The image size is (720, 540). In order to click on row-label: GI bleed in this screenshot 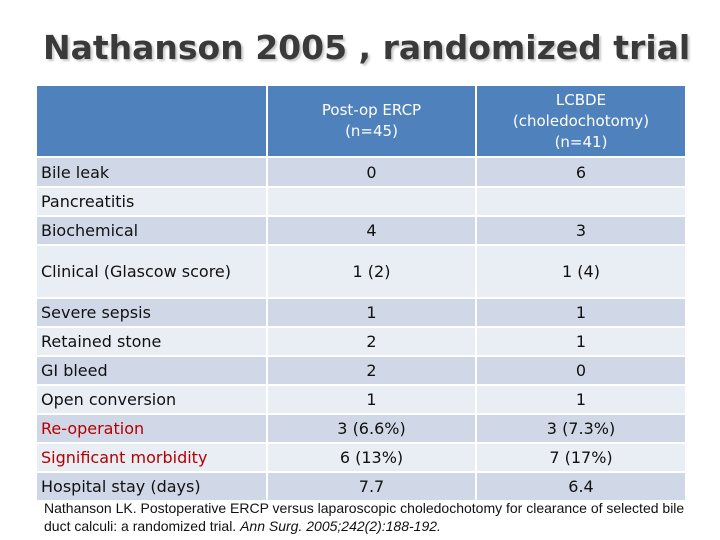, I will do `click(152, 371)`.